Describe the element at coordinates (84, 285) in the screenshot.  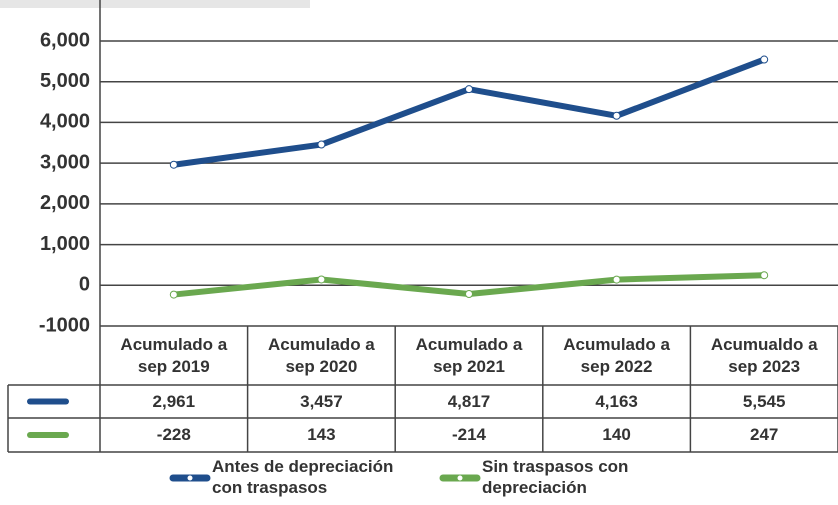
I see `y-tick-label: 0` at that location.